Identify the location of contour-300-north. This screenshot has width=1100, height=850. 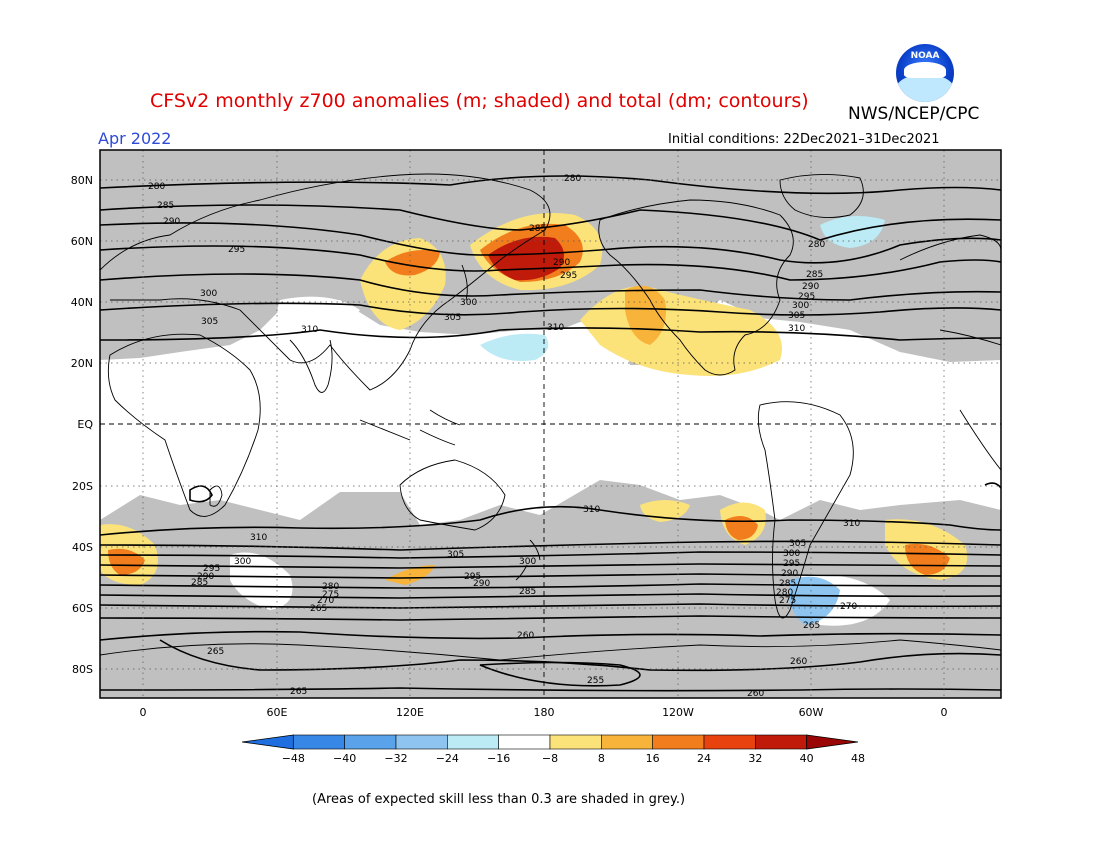
(550, 287).